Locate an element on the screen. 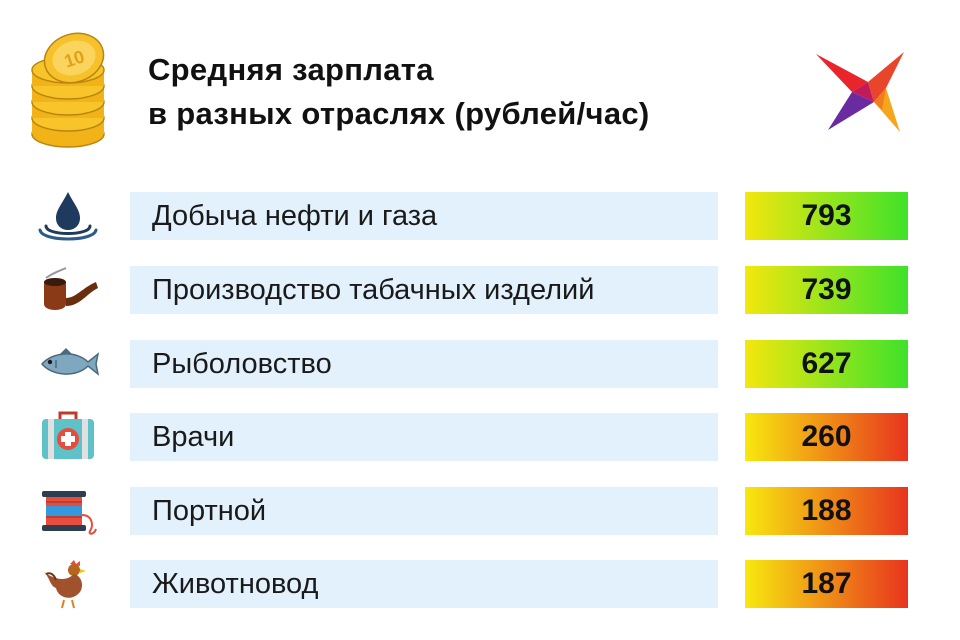 The height and width of the screenshot is (640, 960). value-bar-low: 260 is located at coordinates (826, 437).